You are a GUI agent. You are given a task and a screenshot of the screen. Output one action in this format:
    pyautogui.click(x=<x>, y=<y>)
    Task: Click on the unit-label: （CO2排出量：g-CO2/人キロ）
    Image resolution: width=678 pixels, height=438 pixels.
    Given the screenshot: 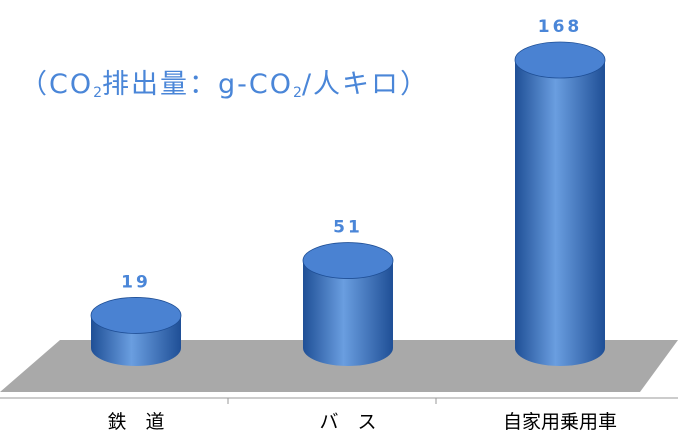 What is the action you would take?
    pyautogui.click(x=225, y=85)
    